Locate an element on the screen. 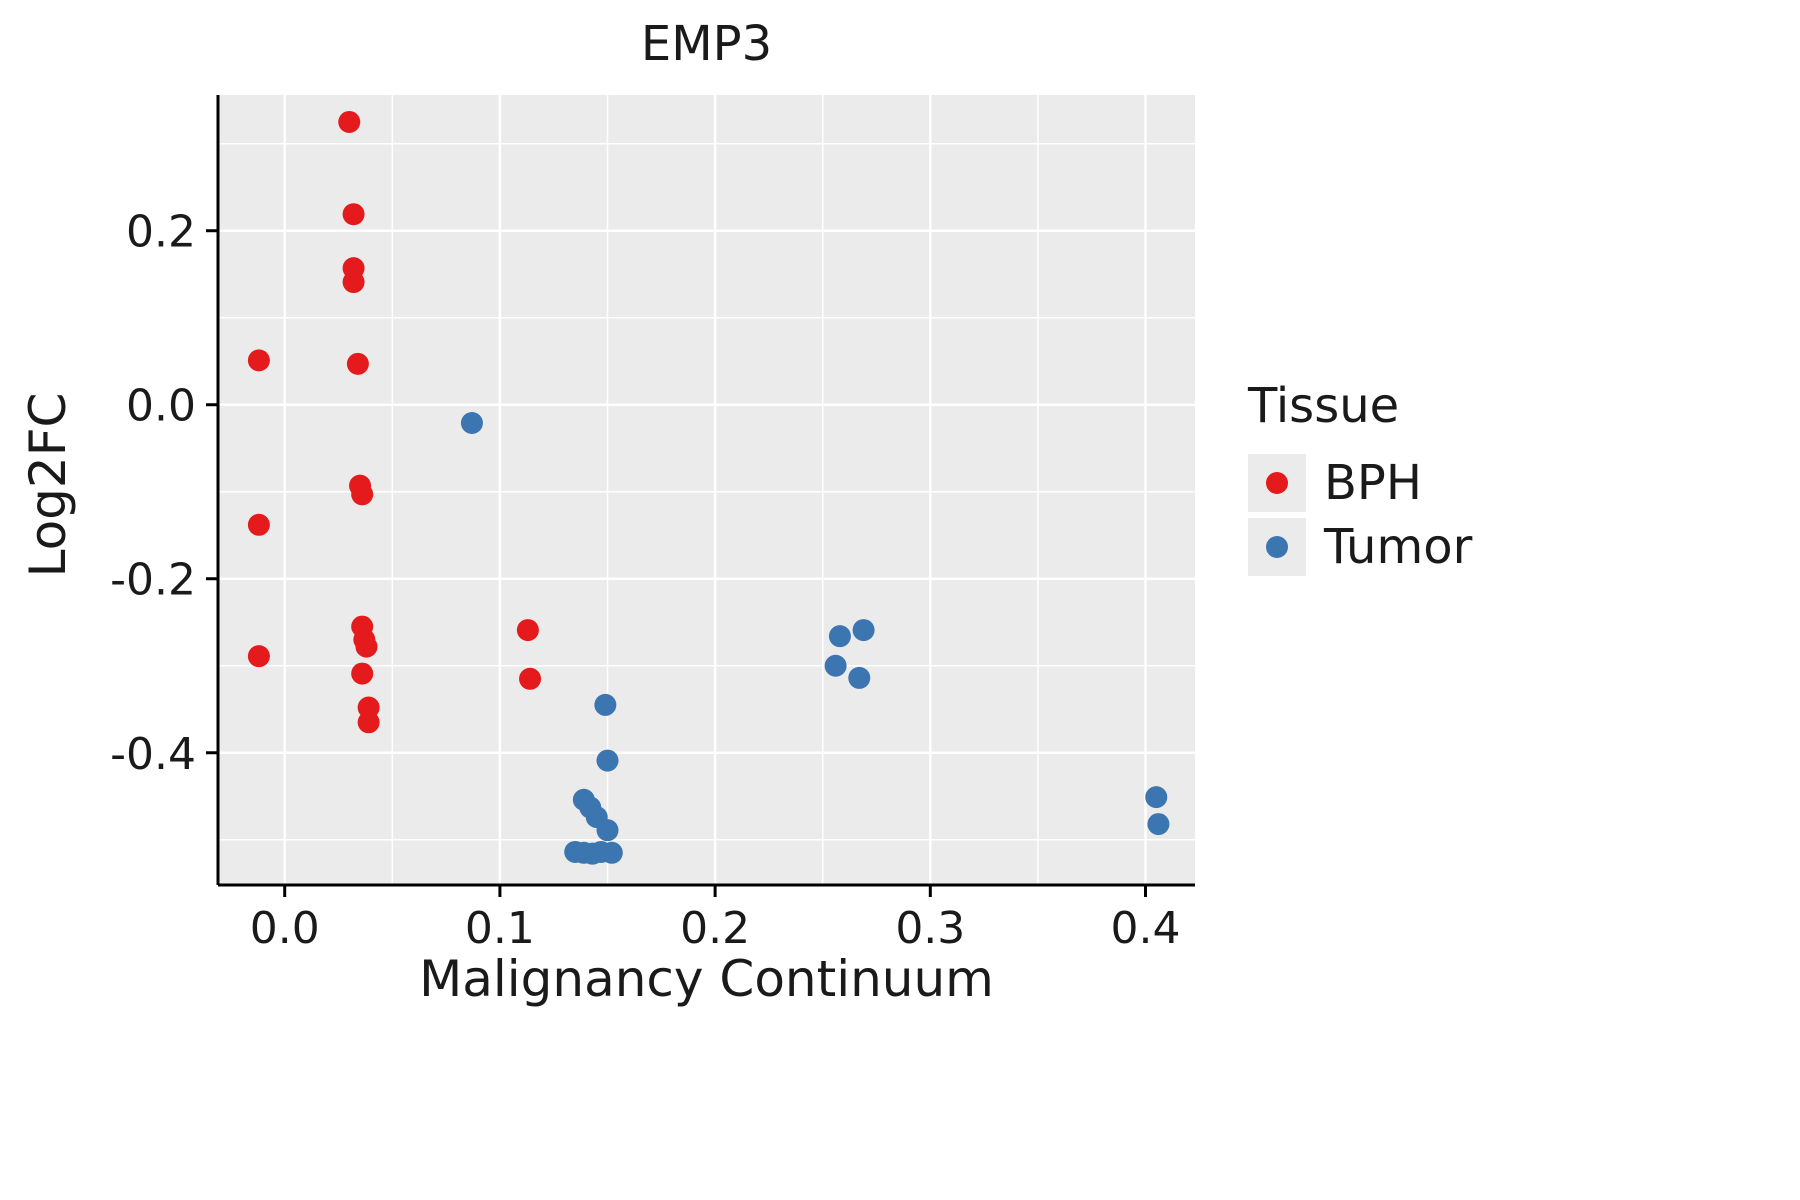 This screenshot has height=1200, width=1800. legend-label-tumor: Tumor is located at coordinates (1398, 547).